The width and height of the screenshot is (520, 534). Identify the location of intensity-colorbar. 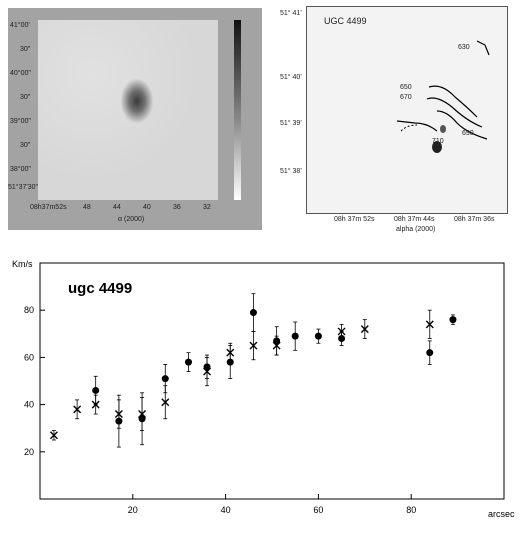
(237, 110).